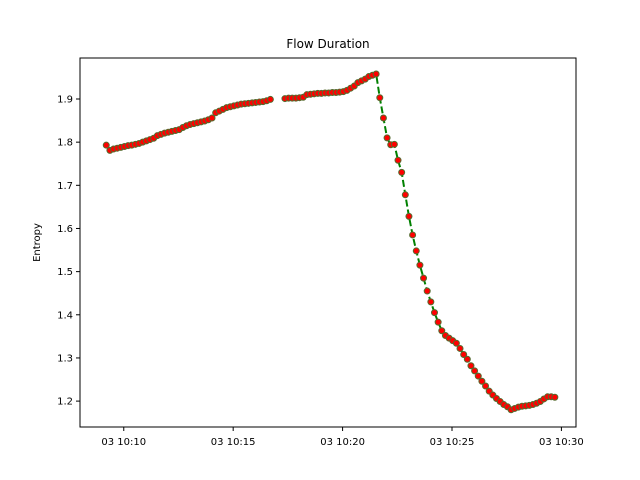  What do you see at coordinates (65, 402) in the screenshot?
I see `y-tick-label: 1.2` at bounding box center [65, 402].